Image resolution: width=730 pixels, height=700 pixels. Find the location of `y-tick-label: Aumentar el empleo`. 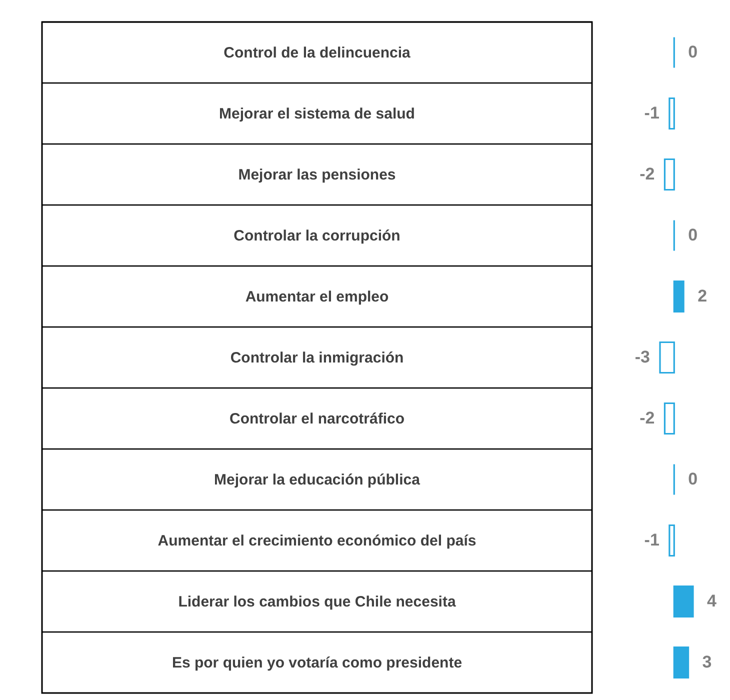

y-tick-label: Aumentar el empleo is located at coordinates (317, 297).